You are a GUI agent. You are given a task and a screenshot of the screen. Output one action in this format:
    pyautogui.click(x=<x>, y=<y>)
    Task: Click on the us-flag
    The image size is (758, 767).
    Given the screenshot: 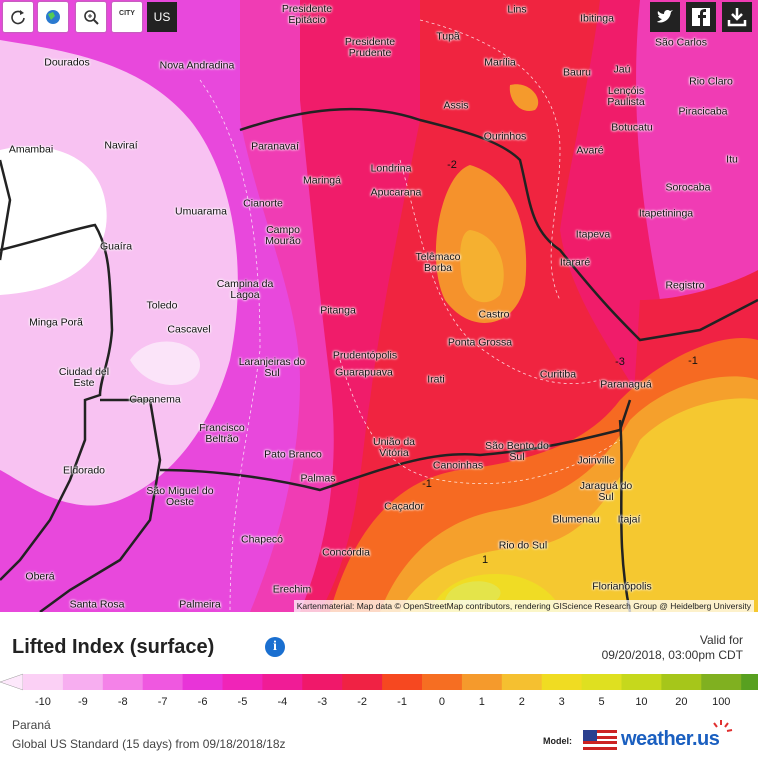 What is the action you would take?
    pyautogui.click(x=600, y=740)
    